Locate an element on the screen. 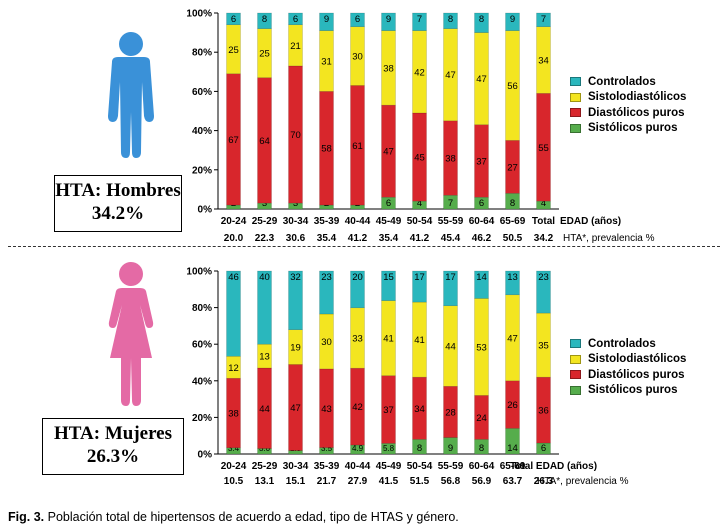  prevalence-value: 50.5 is located at coordinates (513, 238).